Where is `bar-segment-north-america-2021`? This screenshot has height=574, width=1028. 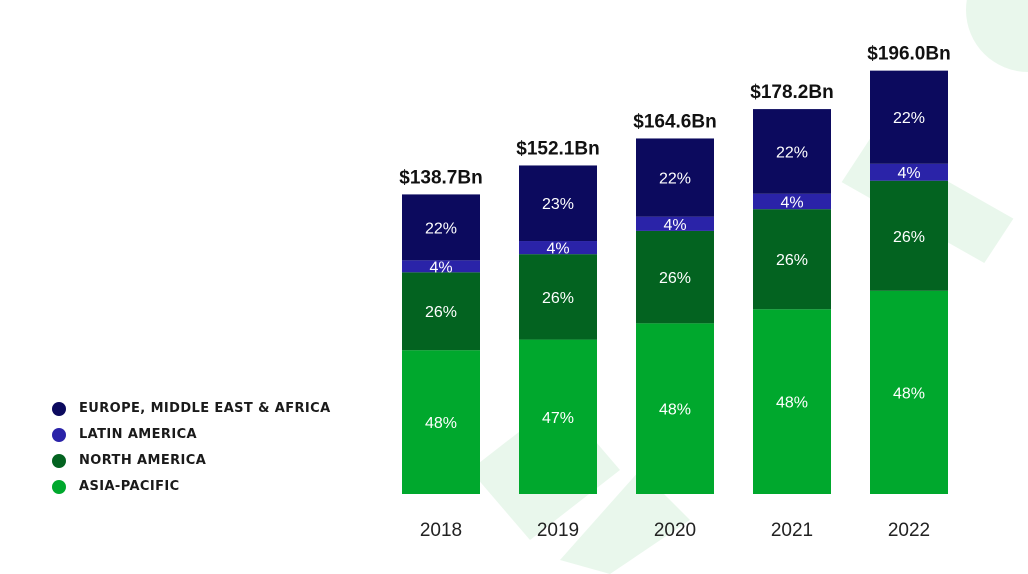
bar-segment-north-america-2021 is located at coordinates (792, 259).